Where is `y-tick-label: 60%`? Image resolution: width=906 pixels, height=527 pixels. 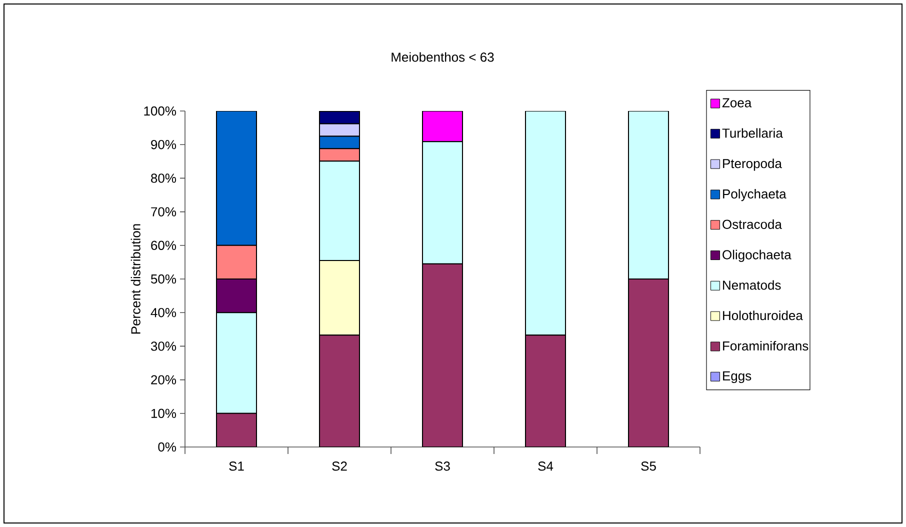 y-tick-label: 60% is located at coordinates (163, 245).